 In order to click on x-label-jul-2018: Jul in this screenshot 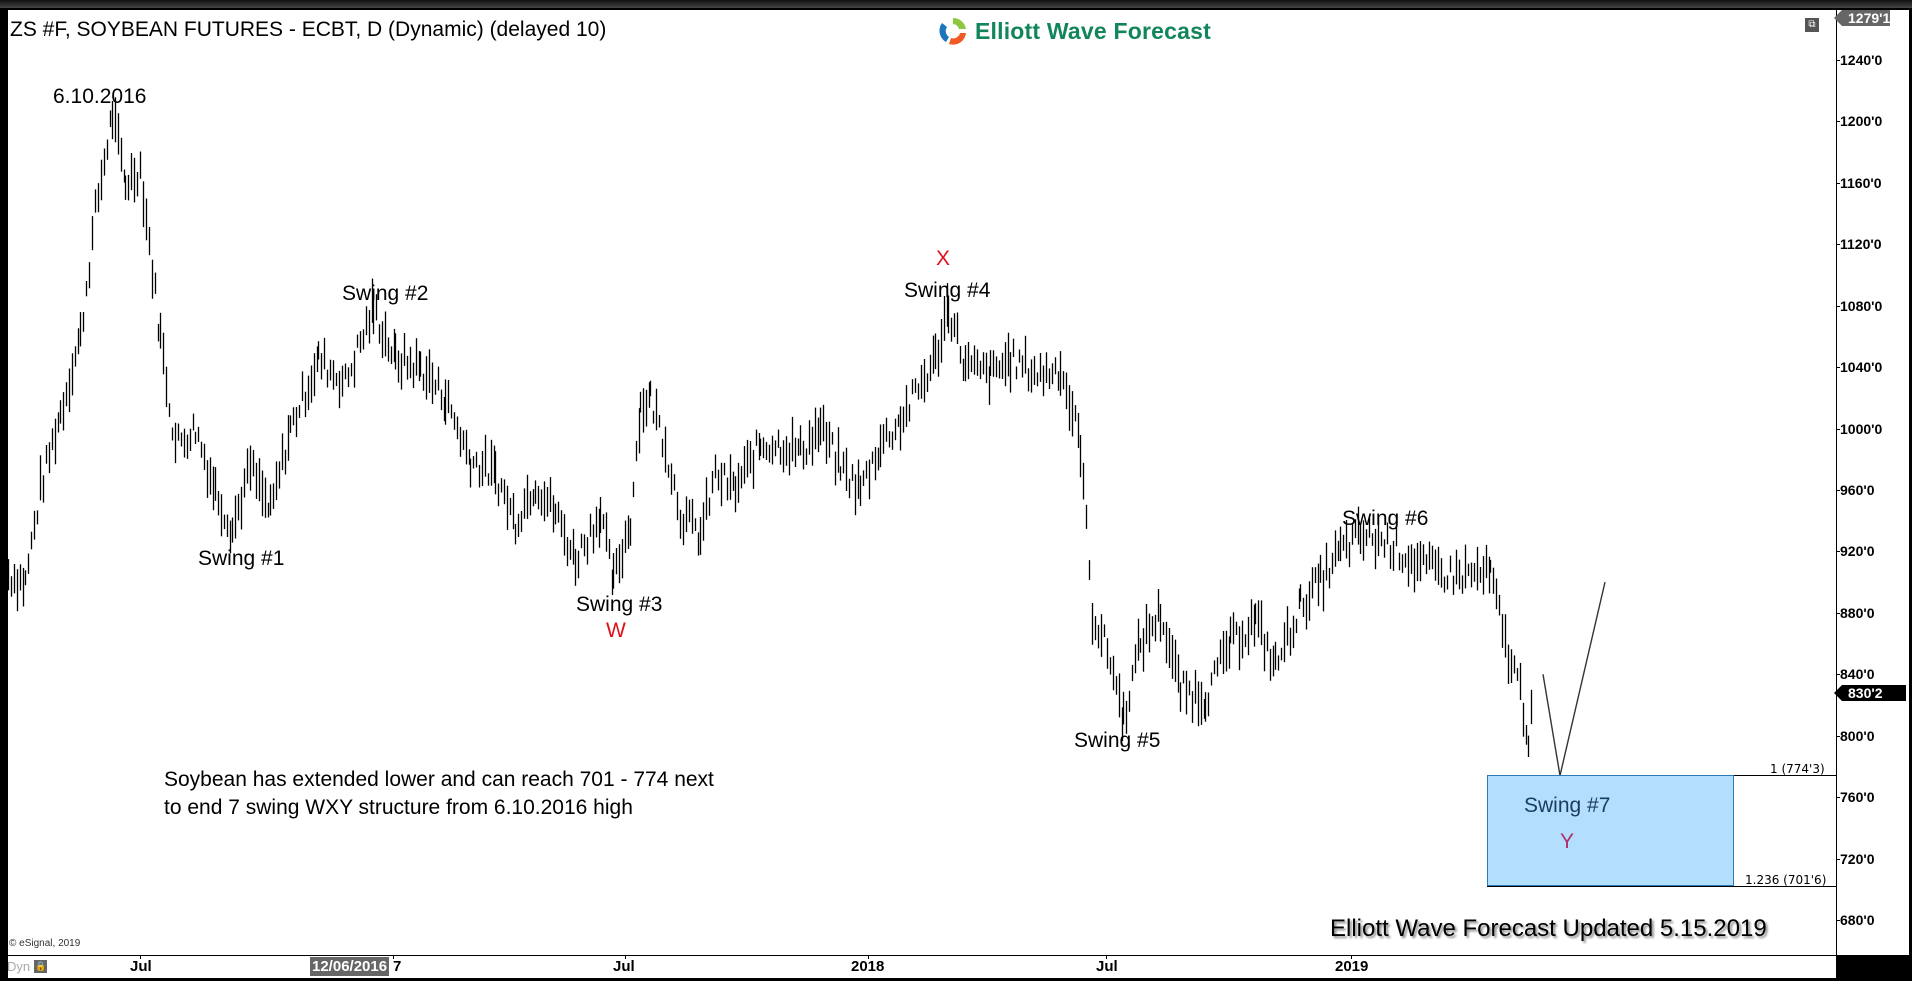, I will do `click(1107, 966)`.